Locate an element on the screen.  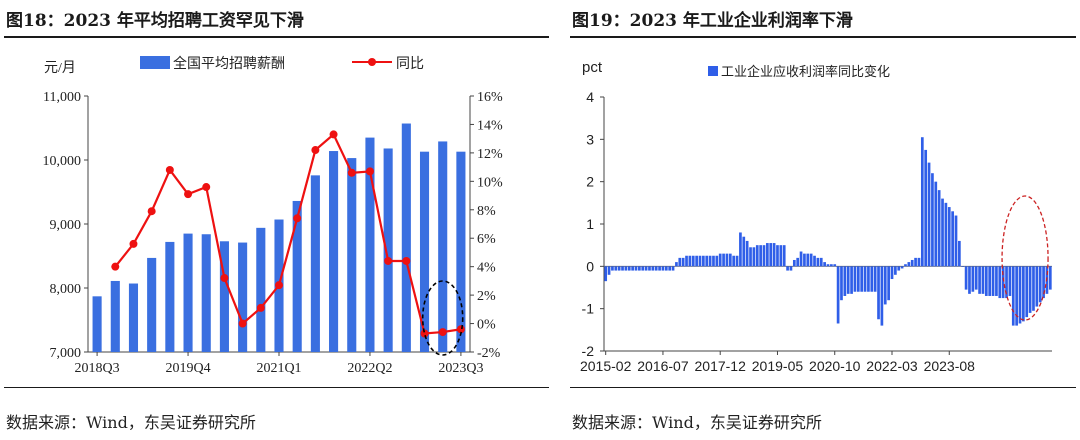
left-legend-bar-label: 全国平均招聘薪酬 is located at coordinates (229, 63).